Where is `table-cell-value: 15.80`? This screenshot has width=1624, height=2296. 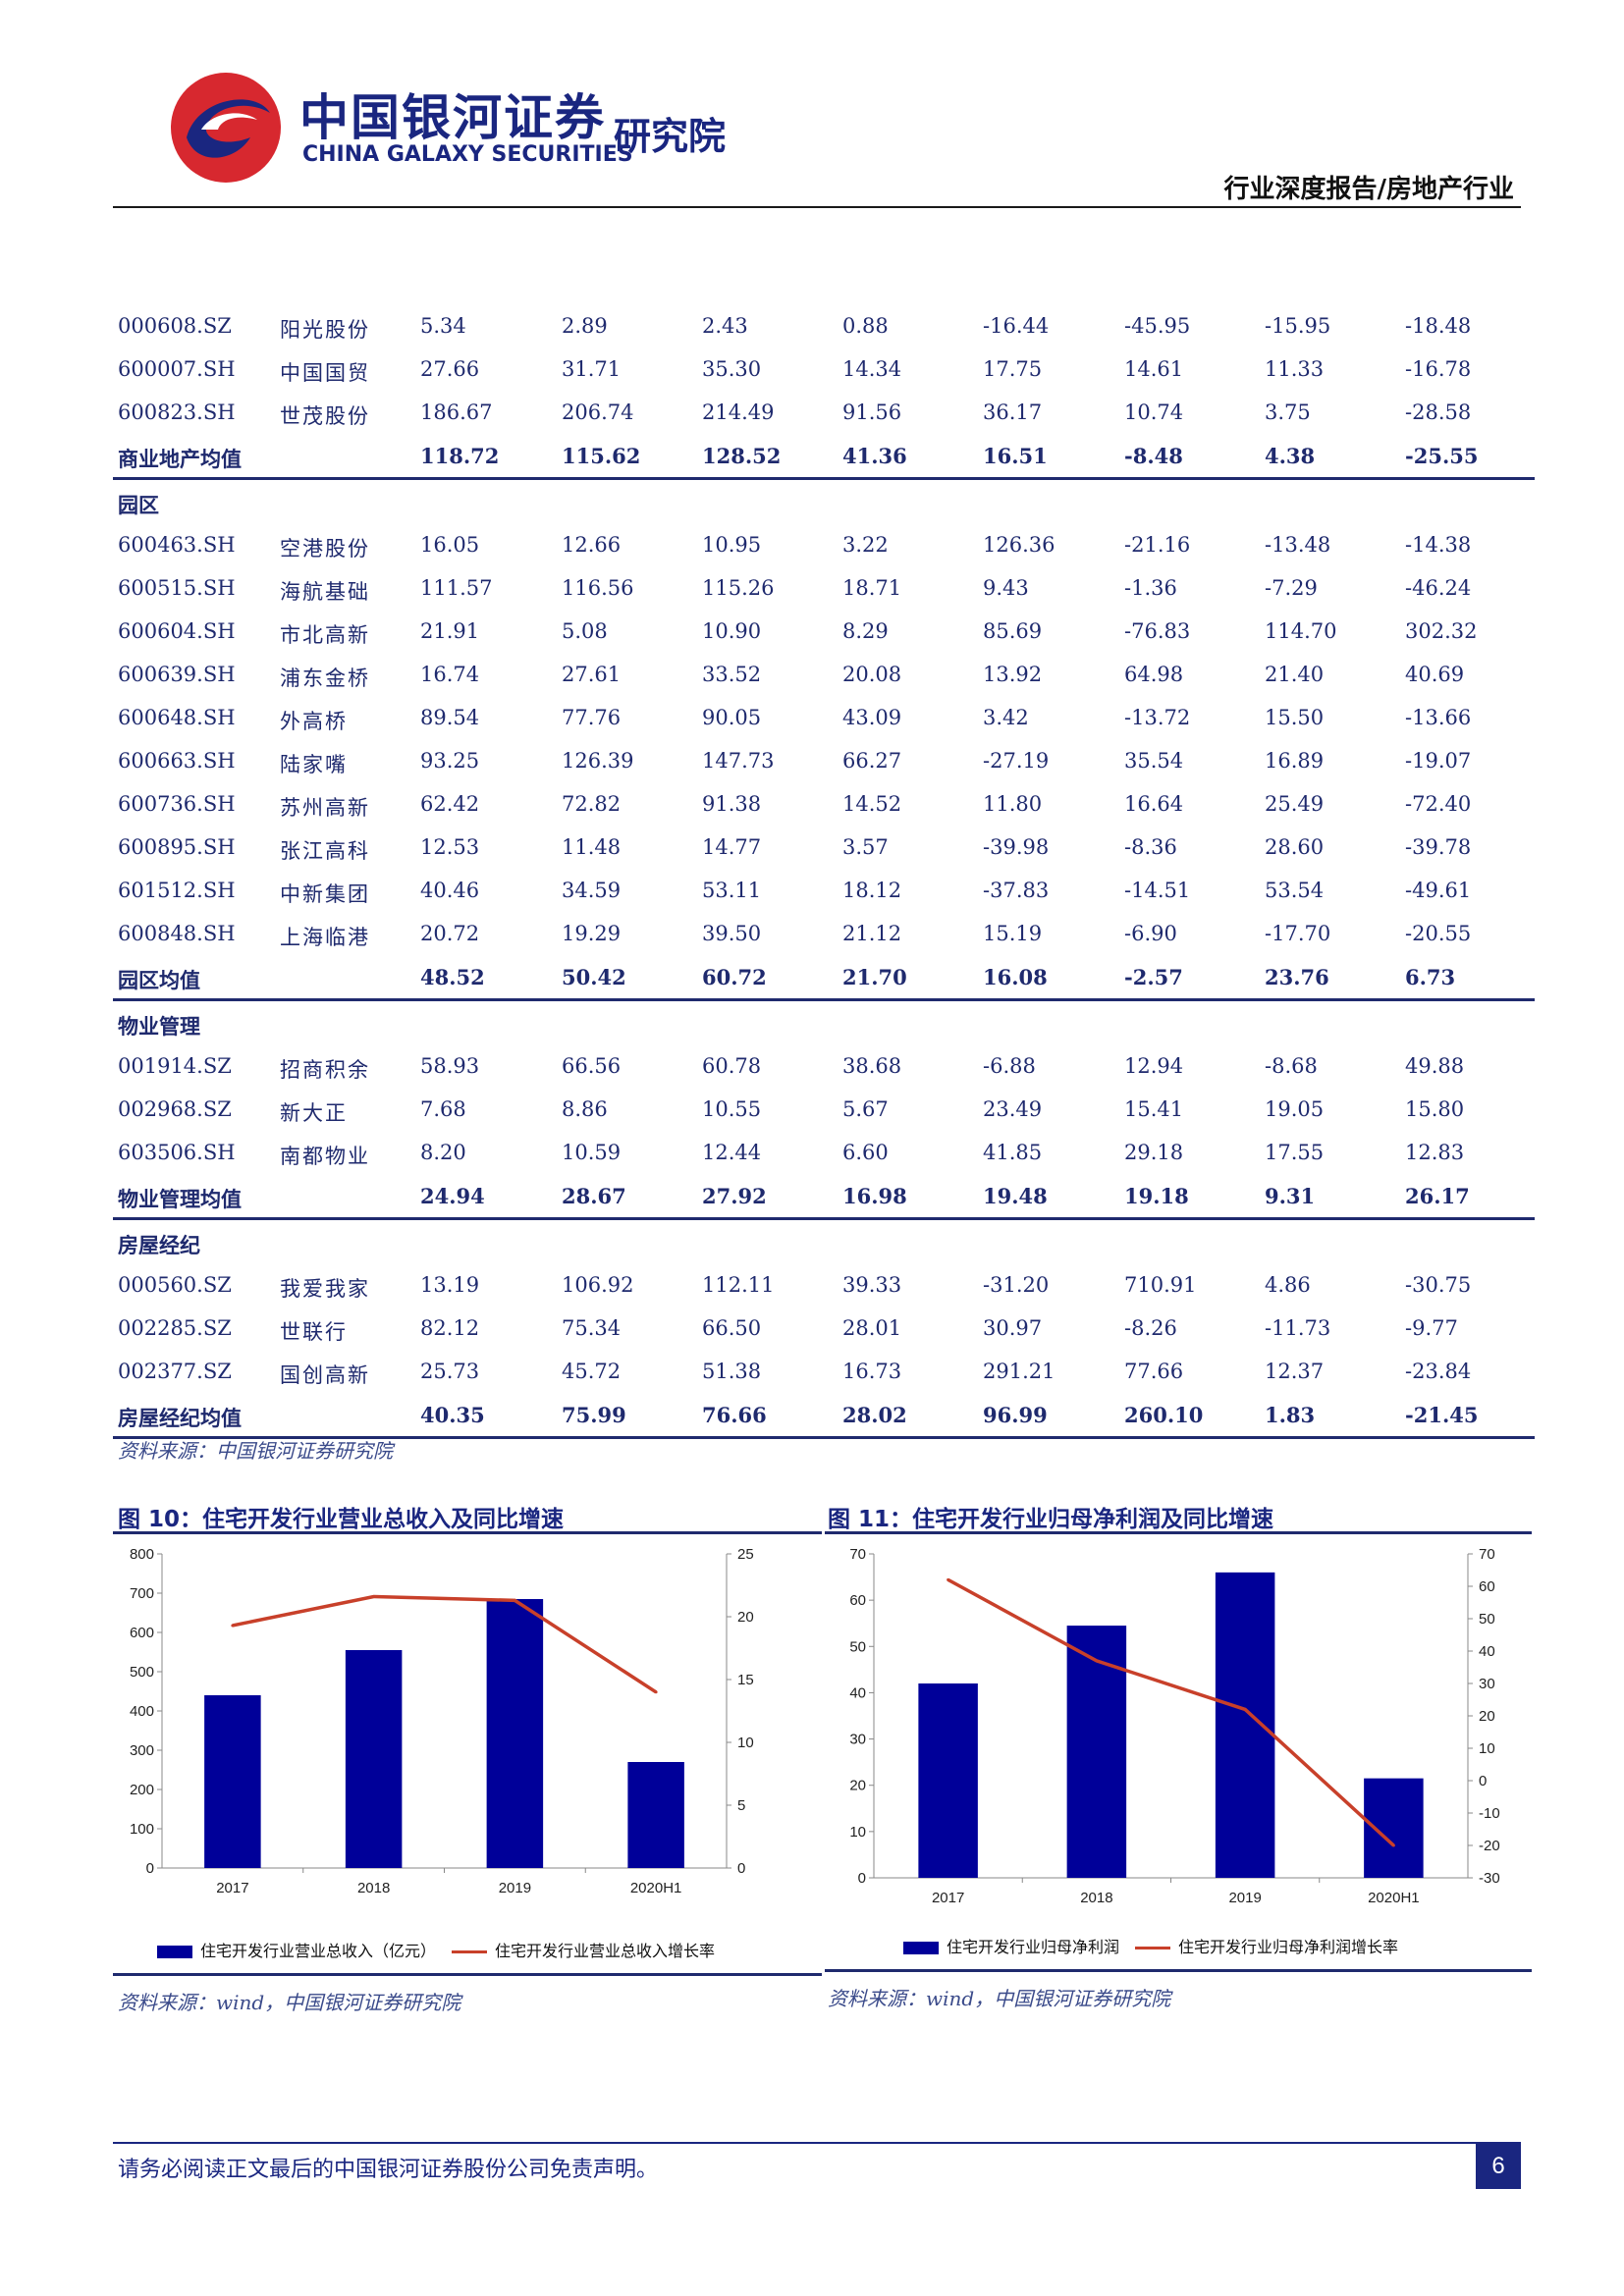 table-cell-value: 15.80 is located at coordinates (1435, 1109).